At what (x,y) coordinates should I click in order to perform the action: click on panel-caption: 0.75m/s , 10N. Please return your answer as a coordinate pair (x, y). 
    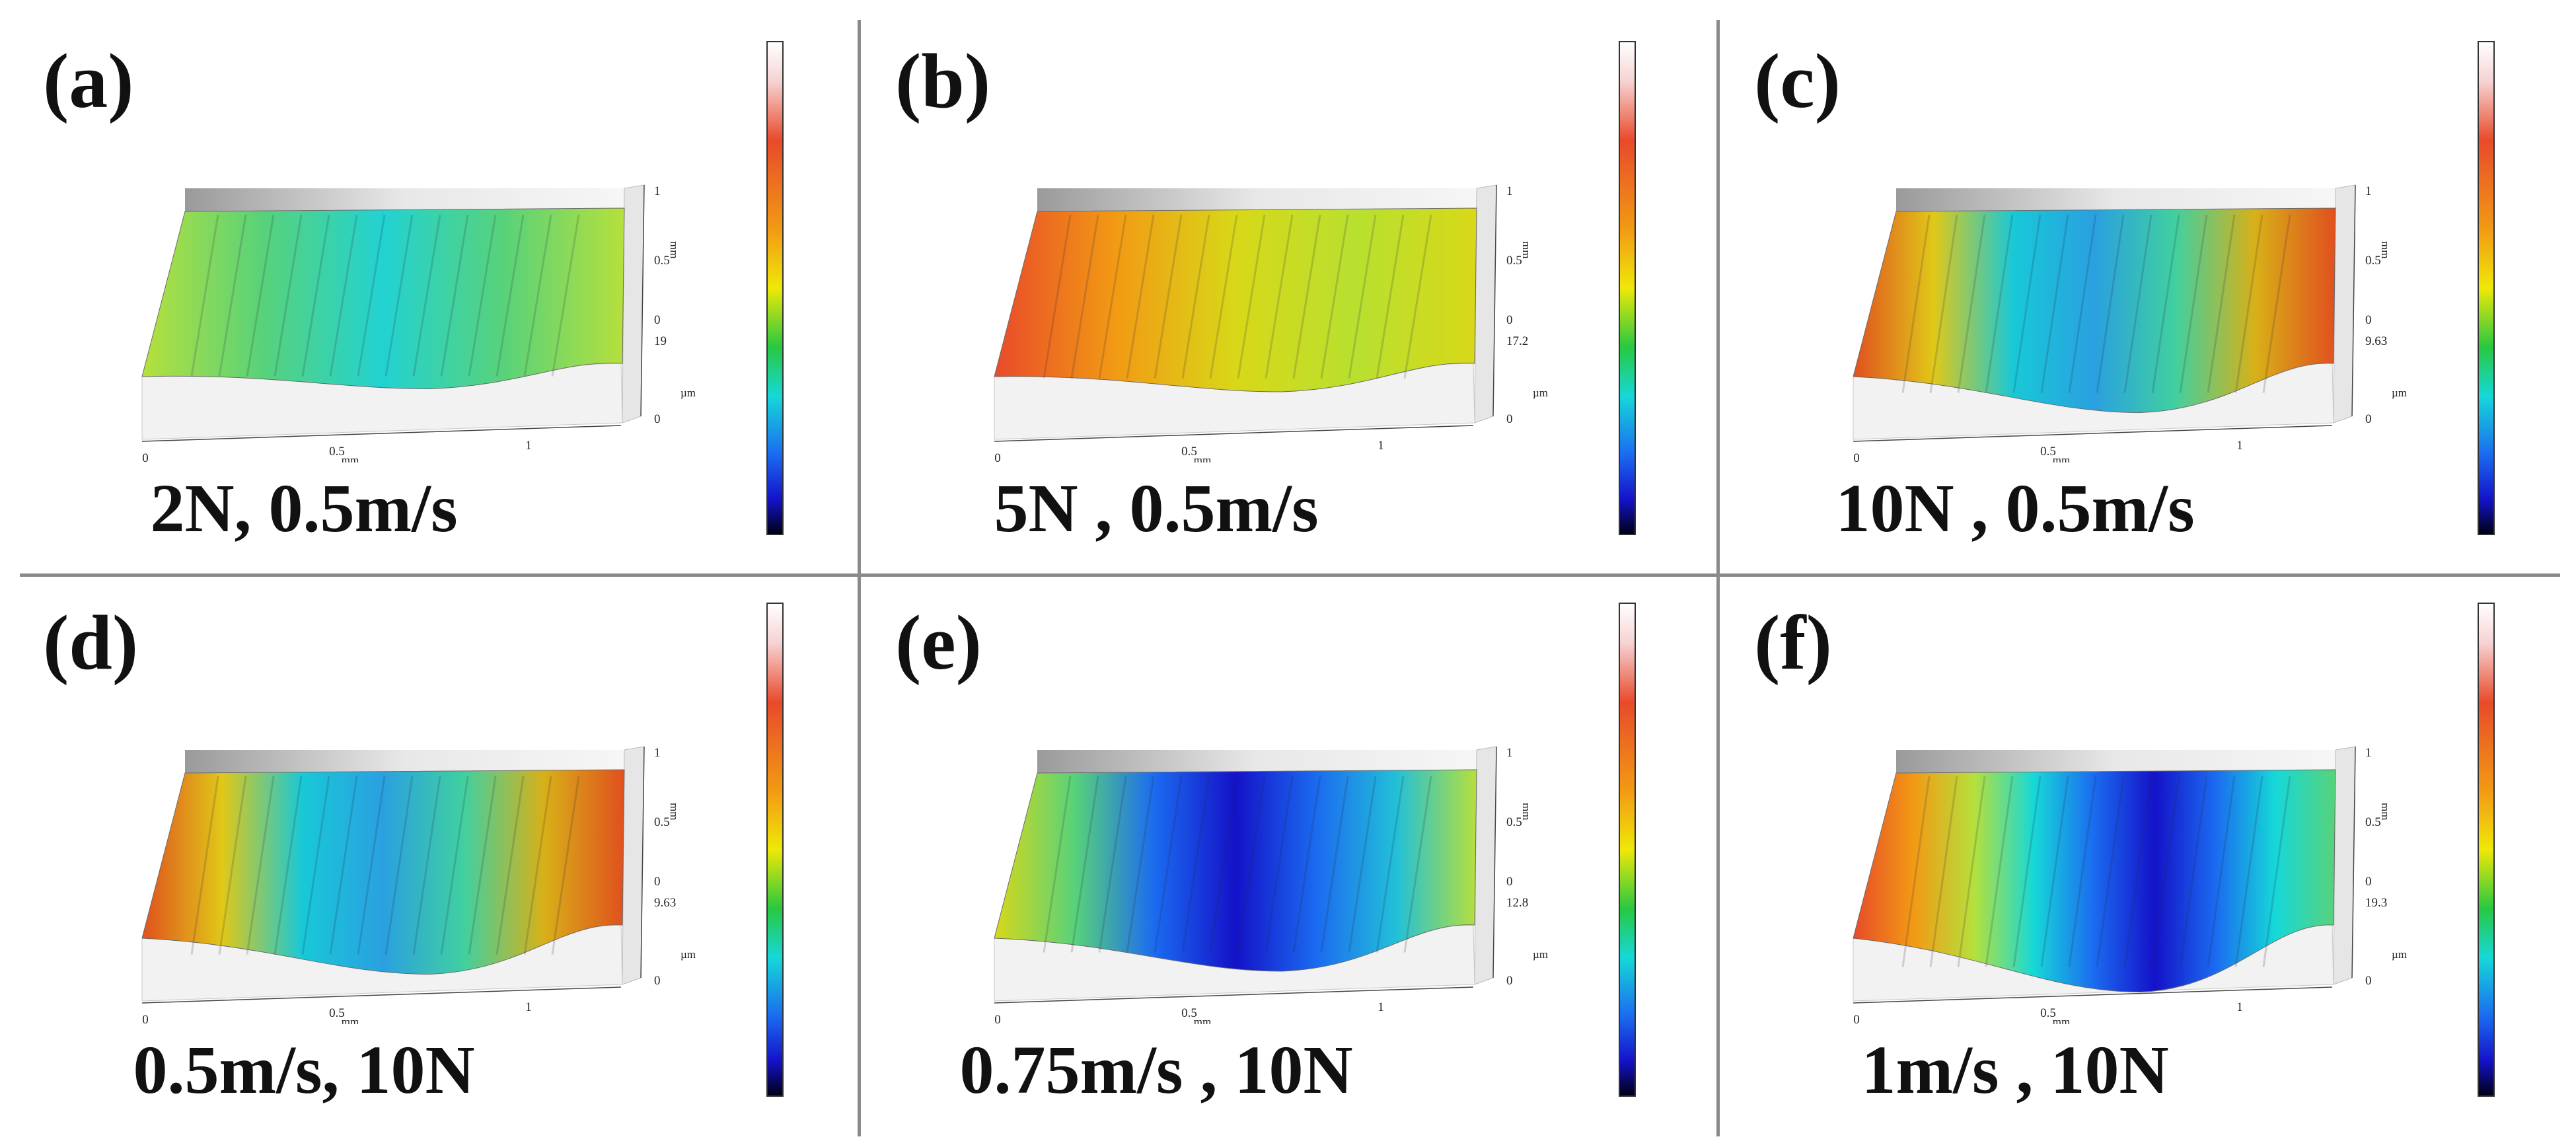
    Looking at the image, I should click on (1156, 1070).